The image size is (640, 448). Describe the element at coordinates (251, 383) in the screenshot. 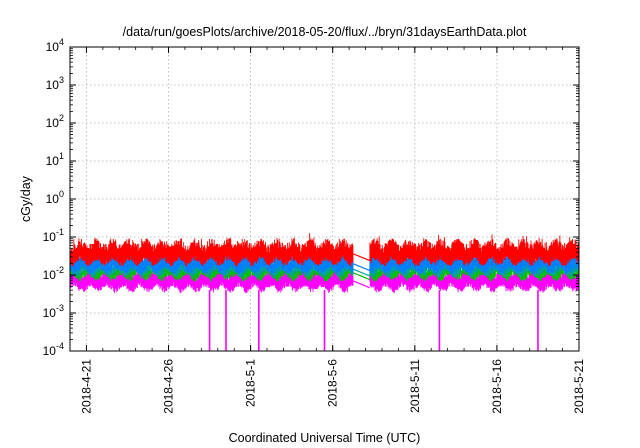

I see `x-tick-label: 2018-5-1` at that location.